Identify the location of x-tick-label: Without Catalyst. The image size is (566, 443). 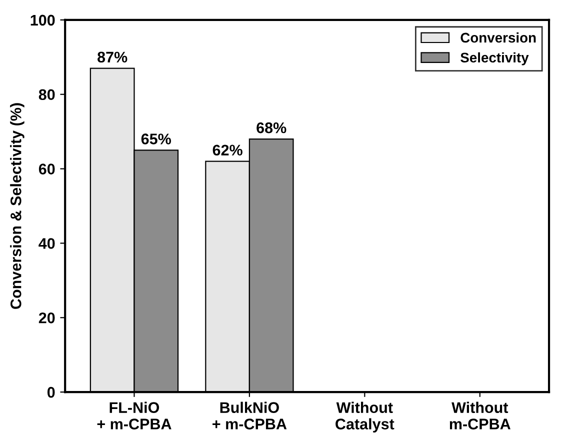
(365, 417).